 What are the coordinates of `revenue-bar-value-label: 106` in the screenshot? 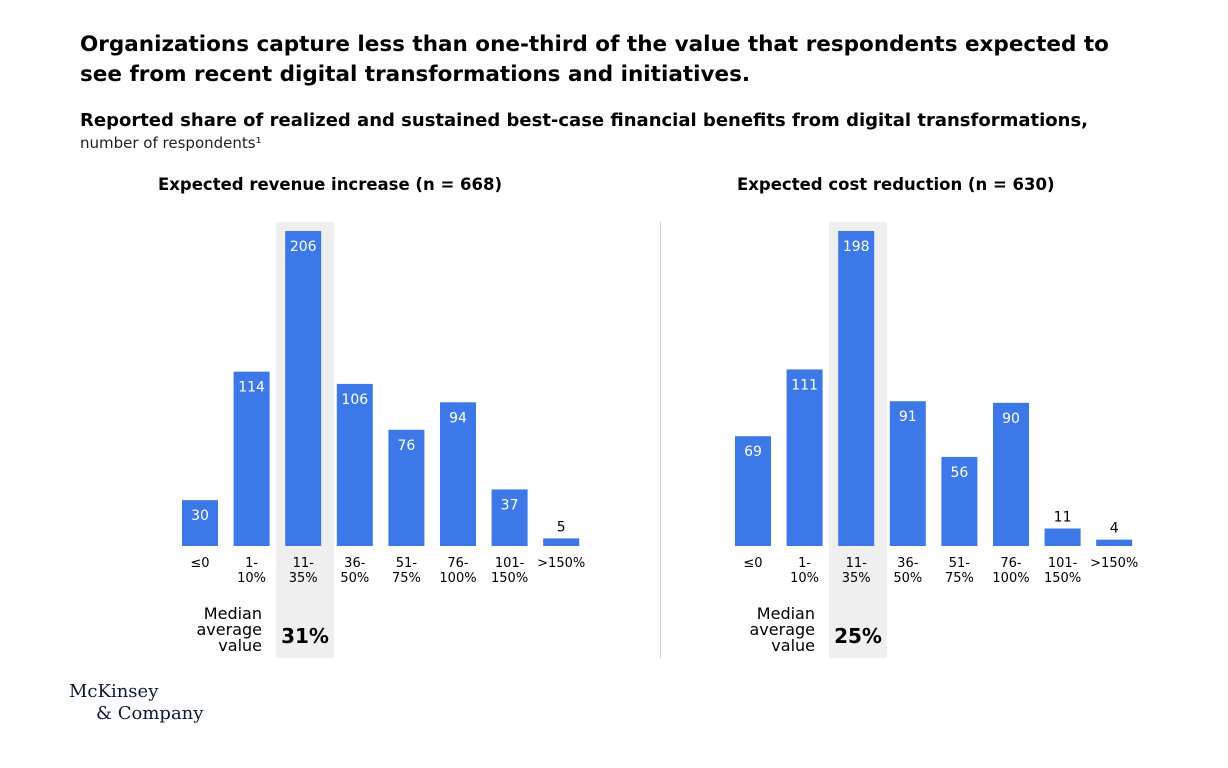 It's located at (354, 400).